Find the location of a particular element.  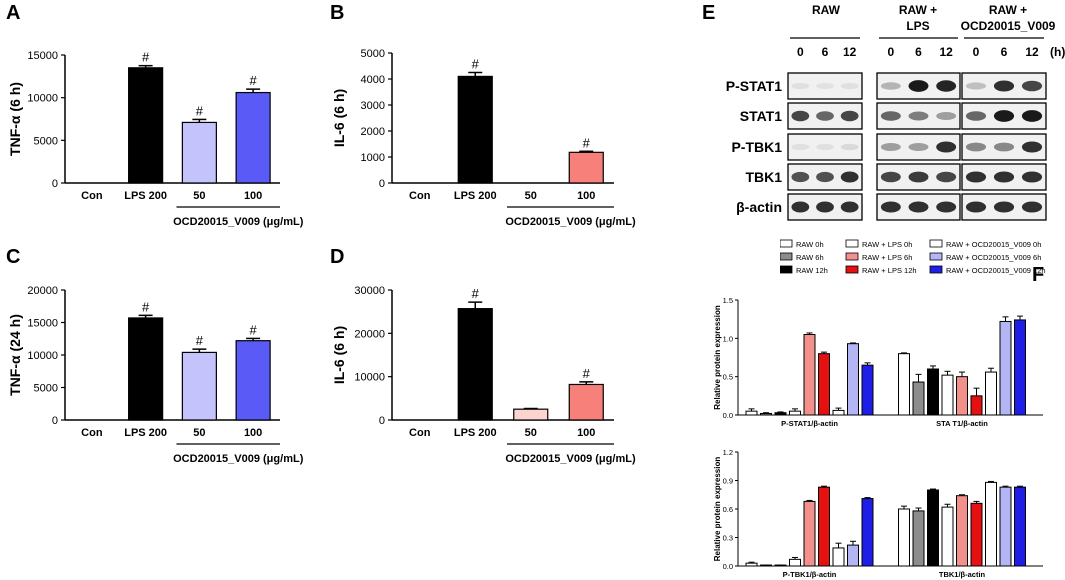

x-tick-label: 100 is located at coordinates (586, 196).